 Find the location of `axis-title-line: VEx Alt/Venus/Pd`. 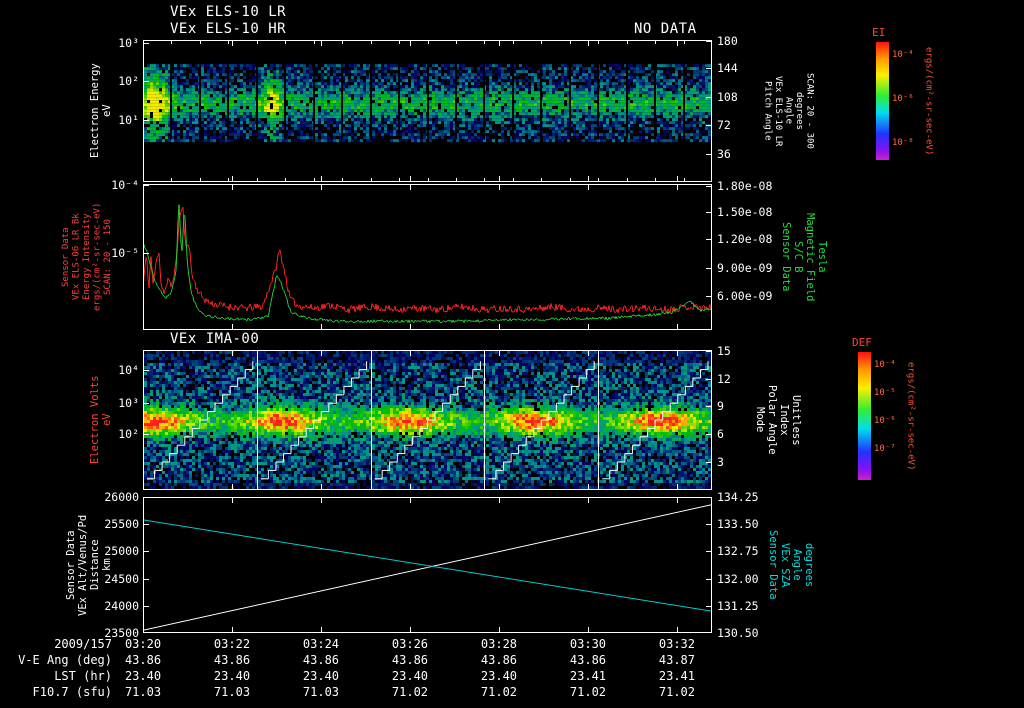

axis-title-line: VEx Alt/Venus/Pd is located at coordinates (83, 565).